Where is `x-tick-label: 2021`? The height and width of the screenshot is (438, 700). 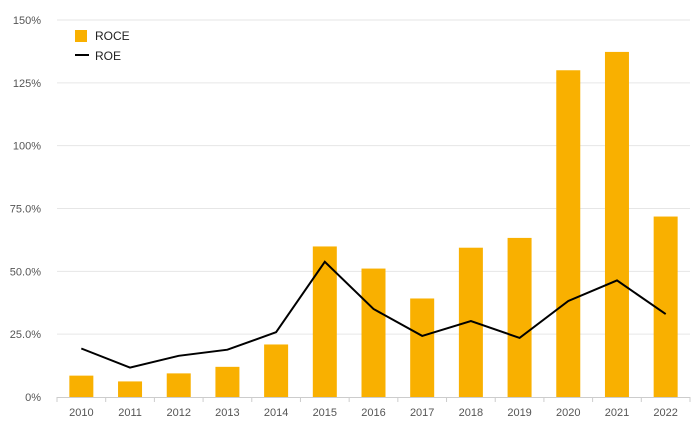
x-tick-label: 2021 is located at coordinates (617, 413).